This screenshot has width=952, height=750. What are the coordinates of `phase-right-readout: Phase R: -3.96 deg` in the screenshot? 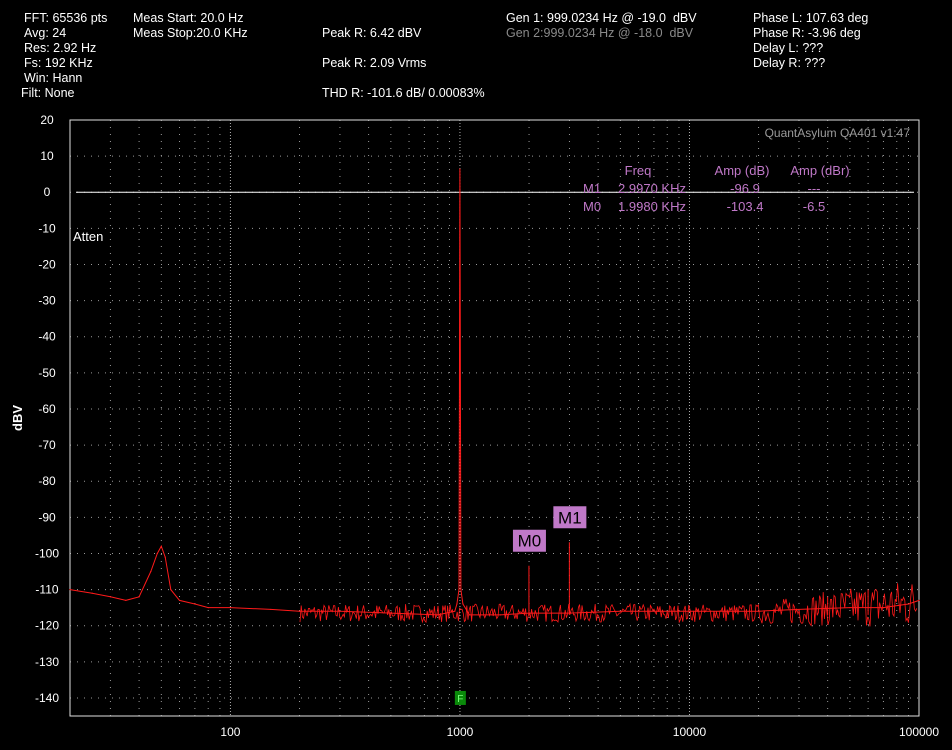 It's located at (807, 33).